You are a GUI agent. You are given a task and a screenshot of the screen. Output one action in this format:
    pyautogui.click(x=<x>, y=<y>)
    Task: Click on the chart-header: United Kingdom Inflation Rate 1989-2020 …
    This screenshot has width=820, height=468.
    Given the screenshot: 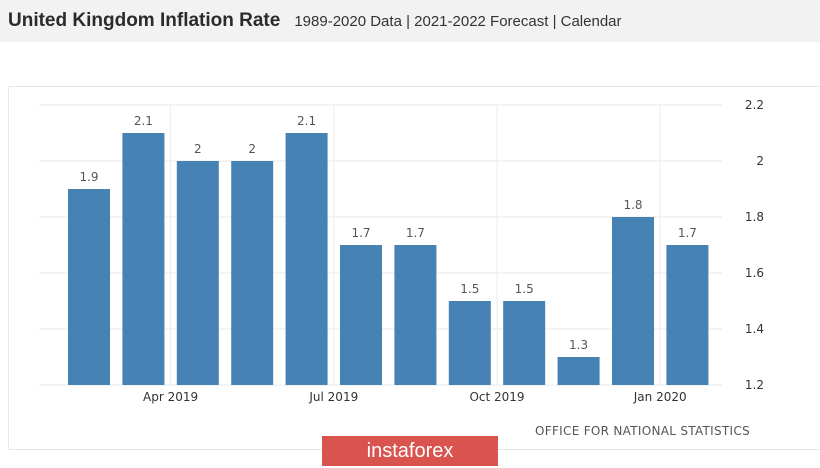 What is the action you would take?
    pyautogui.click(x=410, y=21)
    